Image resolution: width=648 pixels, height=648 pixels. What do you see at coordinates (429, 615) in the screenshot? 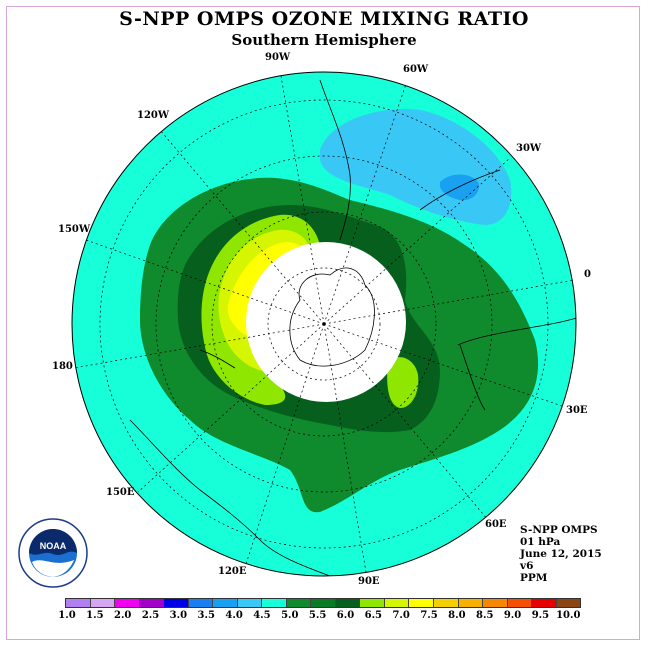
I see `colorbar-tick-label: 7.5` at bounding box center [429, 615].